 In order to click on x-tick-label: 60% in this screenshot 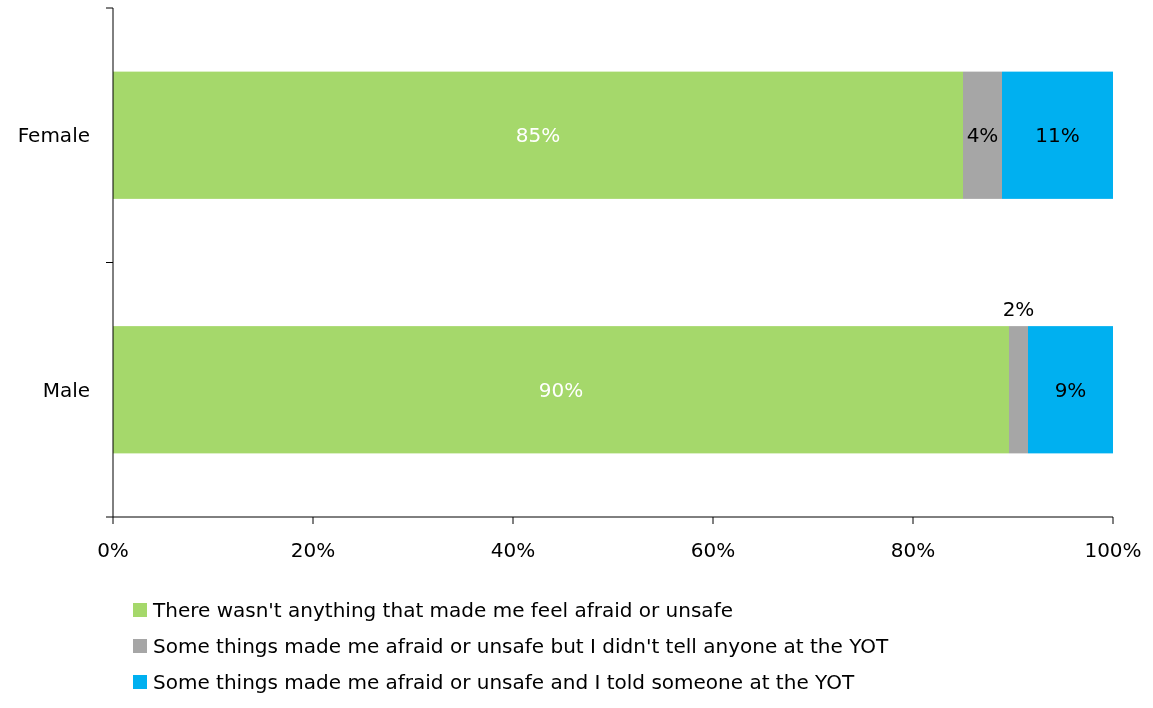, I will do `click(713, 550)`.